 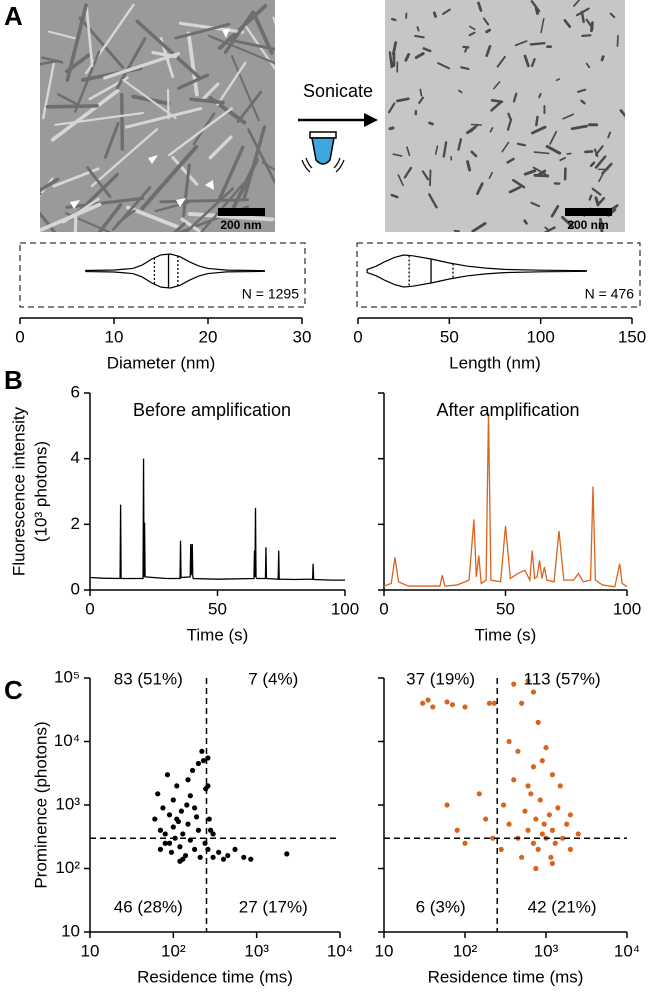 What do you see at coordinates (465, 950) in the screenshot?
I see `x-tick-label: 10²` at bounding box center [465, 950].